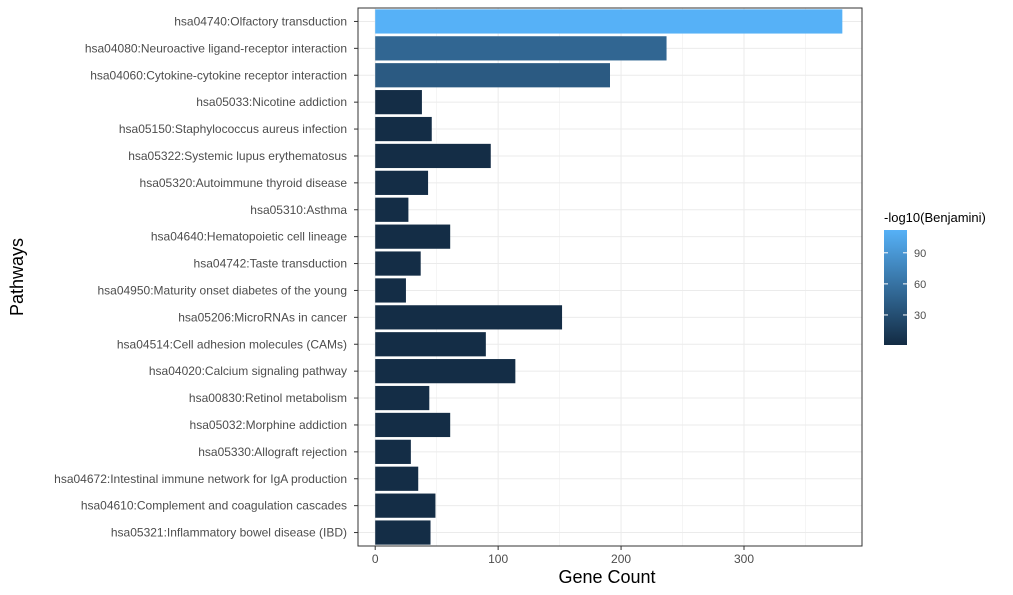 The height and width of the screenshot is (595, 1013). Describe the element at coordinates (268, 398) in the screenshot. I see `y-tick-label: hsa00830:Retinol metabolism` at that location.